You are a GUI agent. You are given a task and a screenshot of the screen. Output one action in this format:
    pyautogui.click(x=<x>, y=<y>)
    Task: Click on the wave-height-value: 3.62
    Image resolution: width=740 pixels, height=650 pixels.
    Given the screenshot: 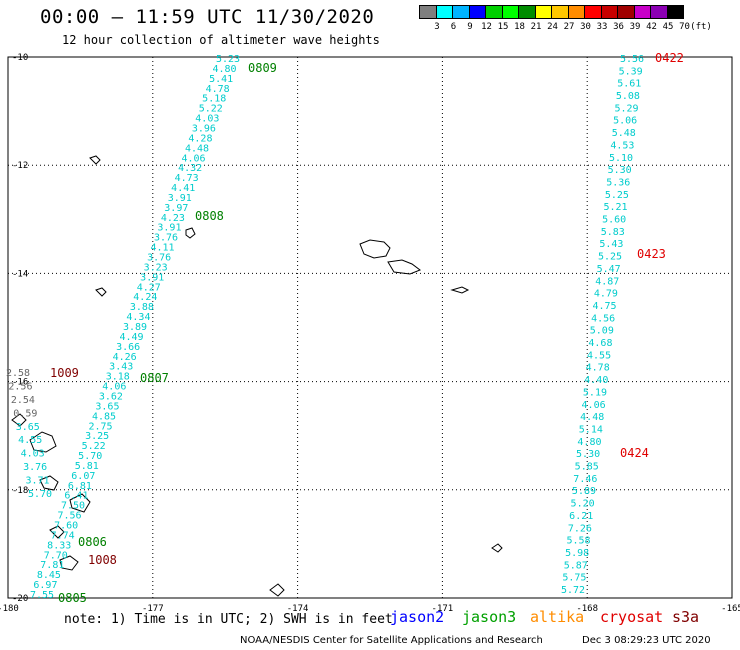 What is the action you would take?
    pyautogui.click(x=111, y=396)
    